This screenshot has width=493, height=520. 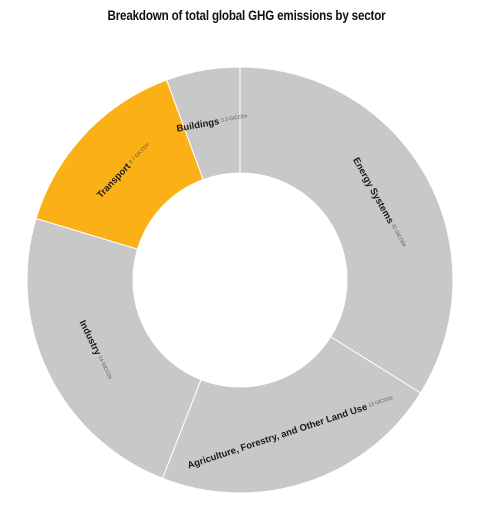 I want to click on slice-buildings, so click(x=203, y=123).